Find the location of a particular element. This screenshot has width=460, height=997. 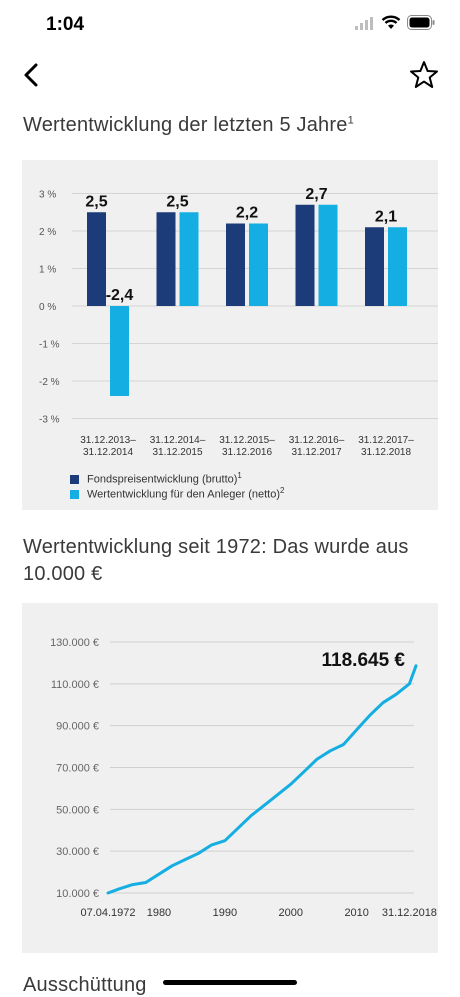

x-tick-label: 31.12.2016– is located at coordinates (317, 440).